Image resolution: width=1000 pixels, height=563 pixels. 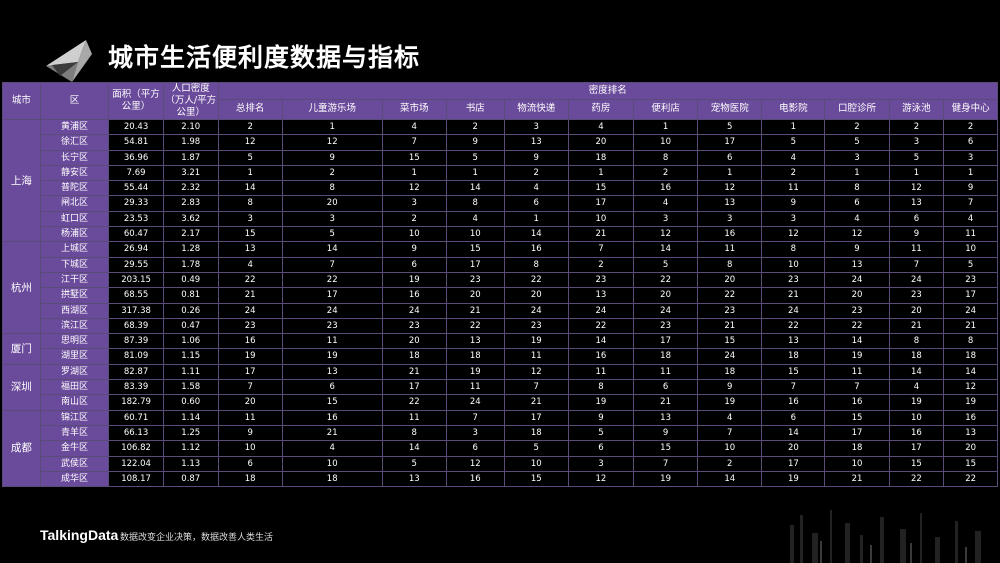 What do you see at coordinates (500, 433) in the screenshot?
I see `table-row: 青羊区 66.13 1.25 9 21 8 3 18 5 9 7 14 17 16 13` at bounding box center [500, 433].